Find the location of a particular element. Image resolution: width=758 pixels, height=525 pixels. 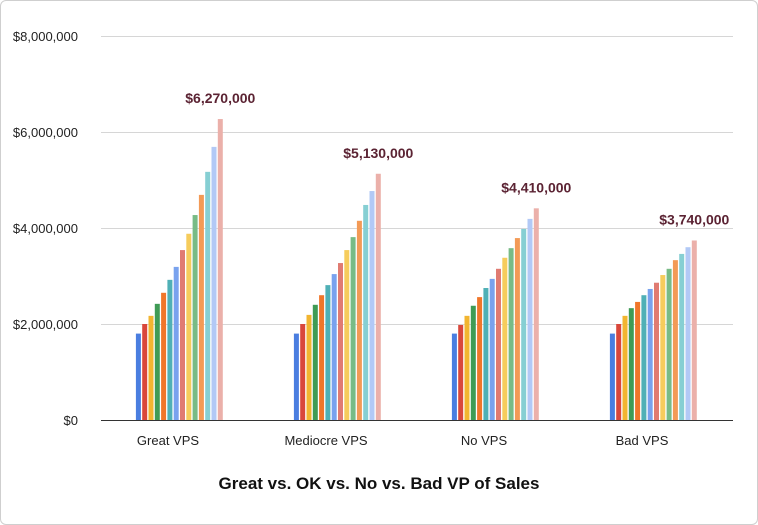

y-tick-label: $6,000,000 is located at coordinates (45, 132).